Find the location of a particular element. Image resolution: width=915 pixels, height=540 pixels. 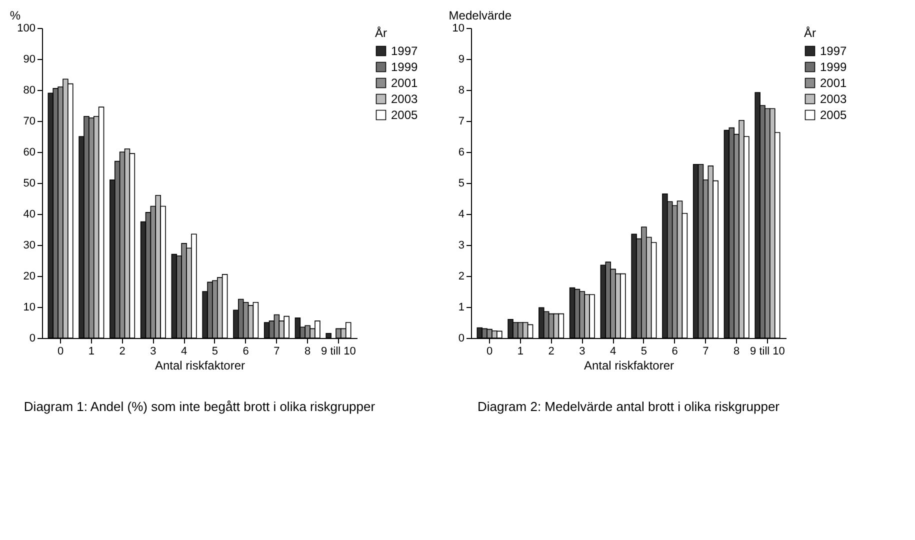

y-tick-label: 4 is located at coordinates (461, 214).